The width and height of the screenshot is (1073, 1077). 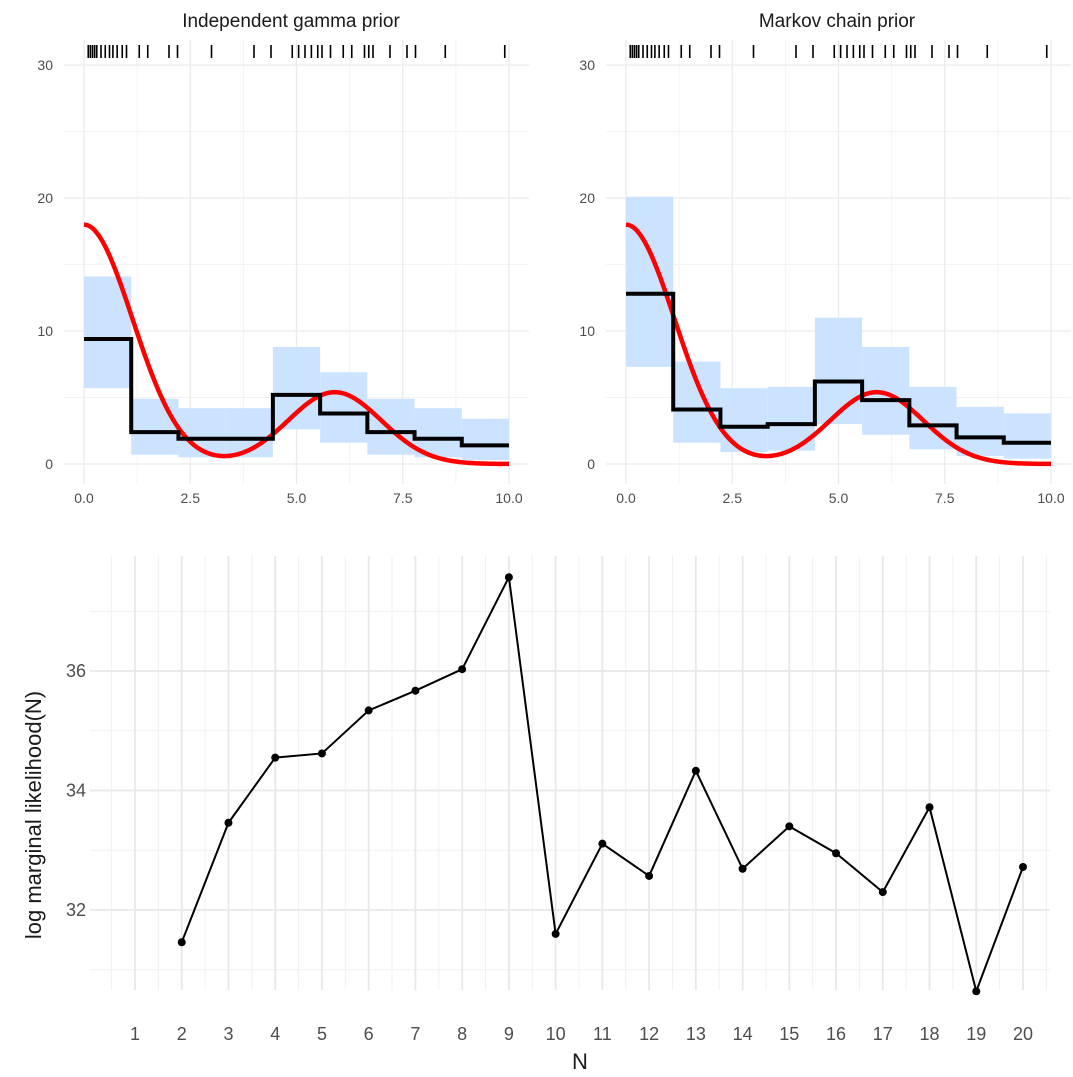 I want to click on panel2-credible-bands, so click(x=838, y=327).